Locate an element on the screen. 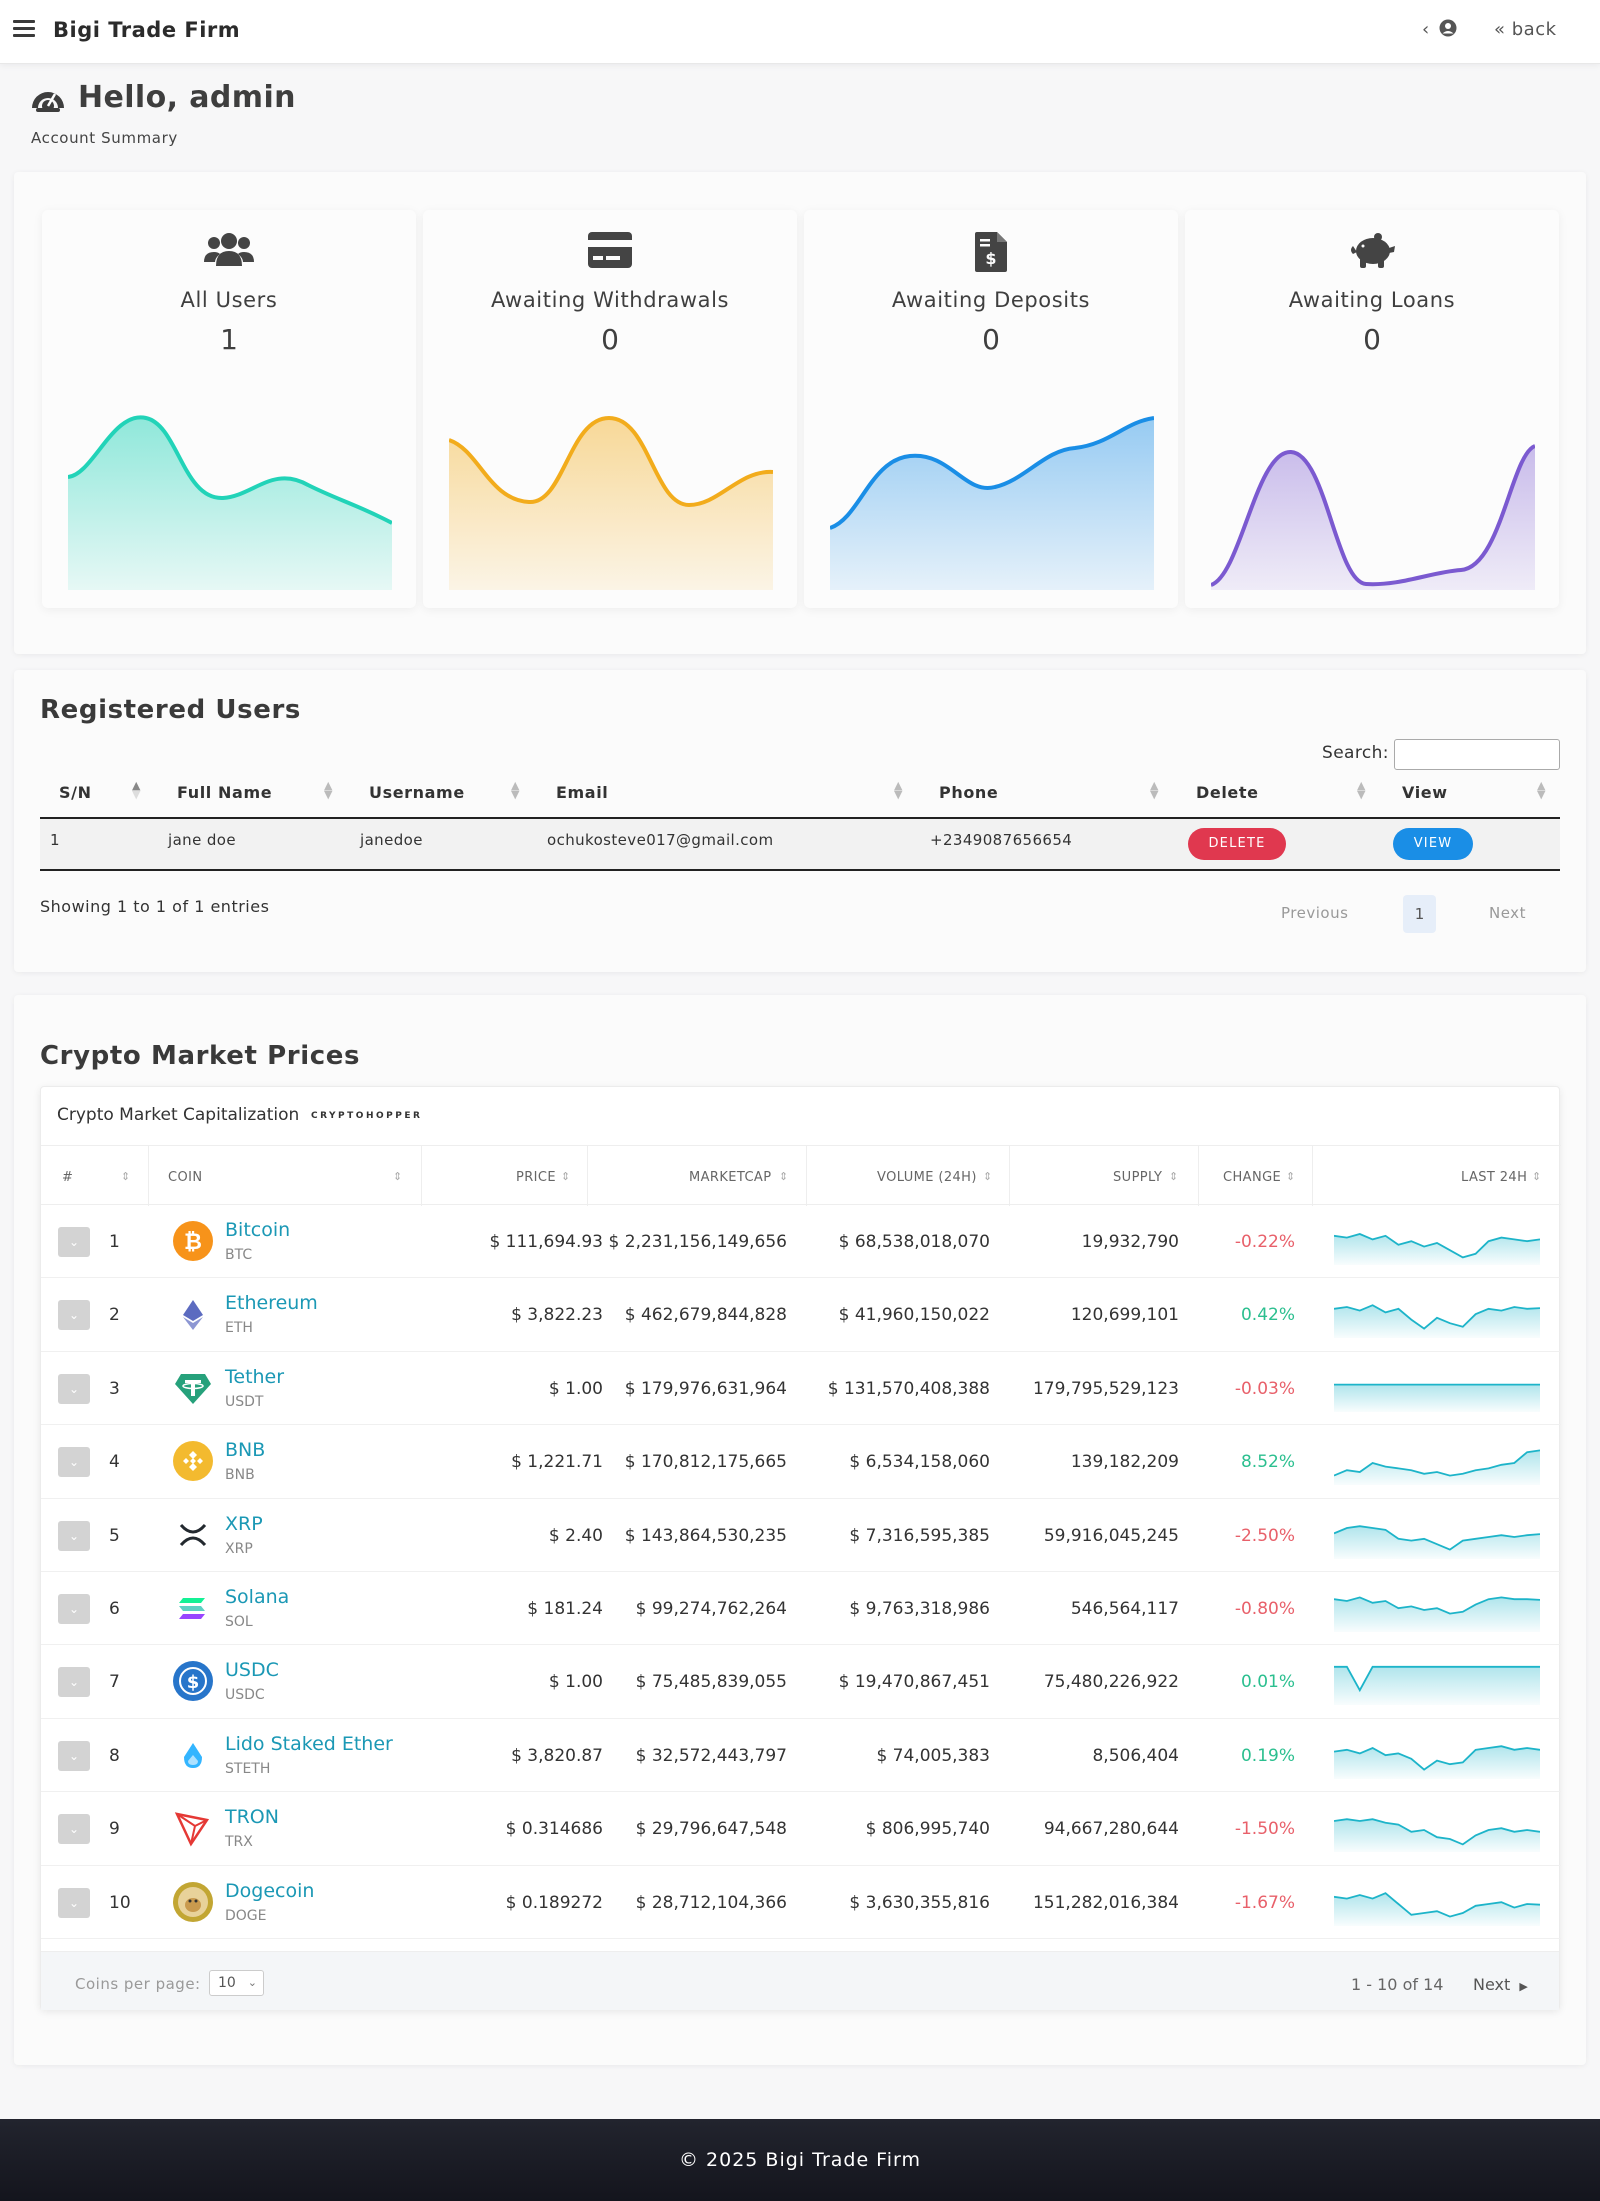  delete-user-button: DELETE is located at coordinates (1237, 844).